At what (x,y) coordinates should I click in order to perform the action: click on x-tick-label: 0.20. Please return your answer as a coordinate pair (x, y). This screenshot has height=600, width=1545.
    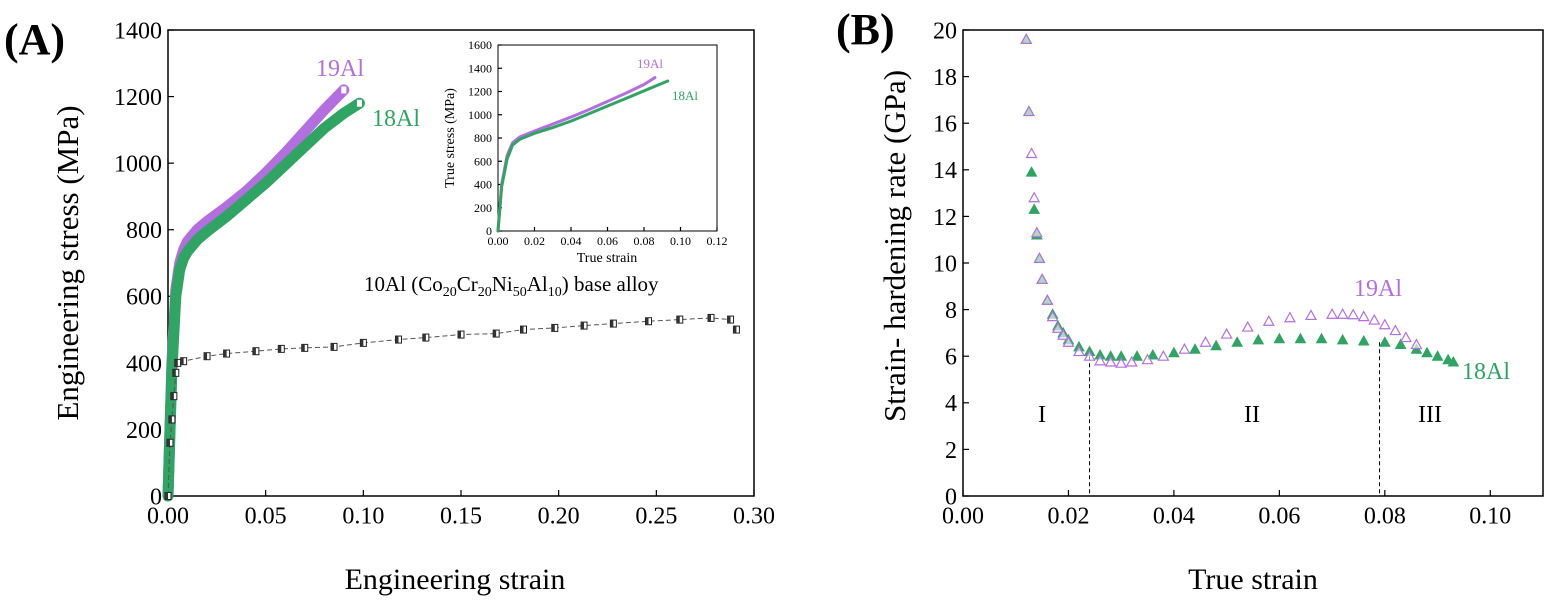
    Looking at the image, I should click on (559, 517).